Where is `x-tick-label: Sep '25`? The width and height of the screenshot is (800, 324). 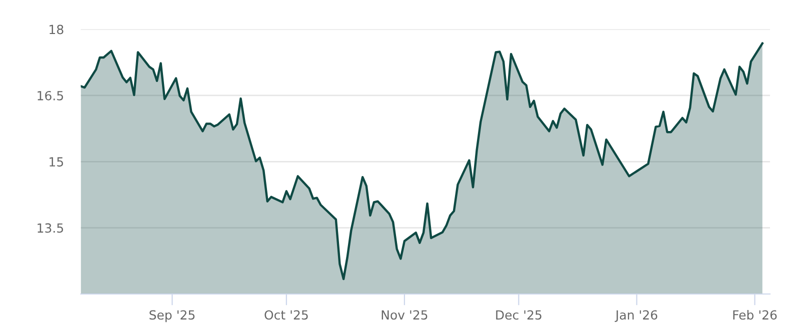
x-tick-label: Sep '25 is located at coordinates (172, 316).